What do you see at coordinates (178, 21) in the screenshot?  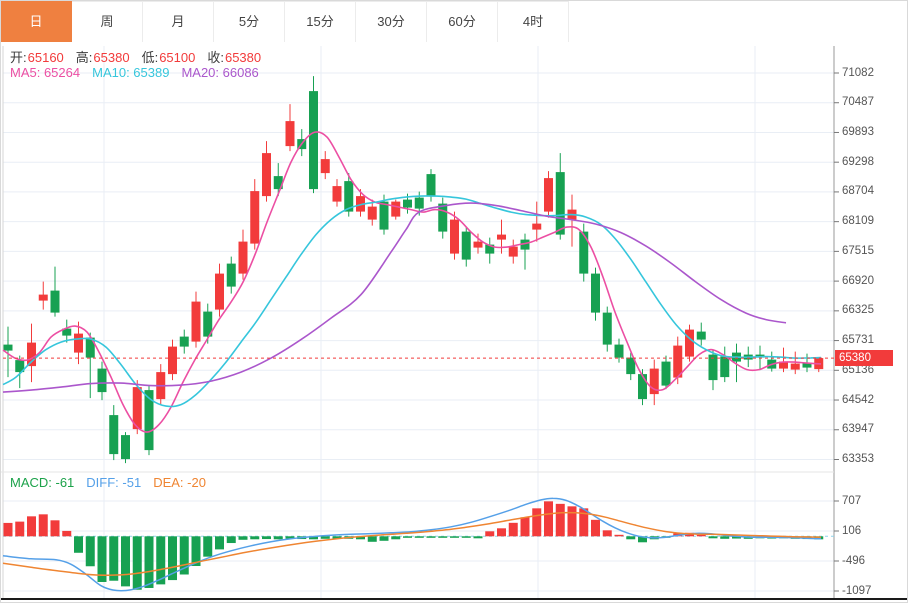 I see `tab-month: 月` at bounding box center [178, 21].